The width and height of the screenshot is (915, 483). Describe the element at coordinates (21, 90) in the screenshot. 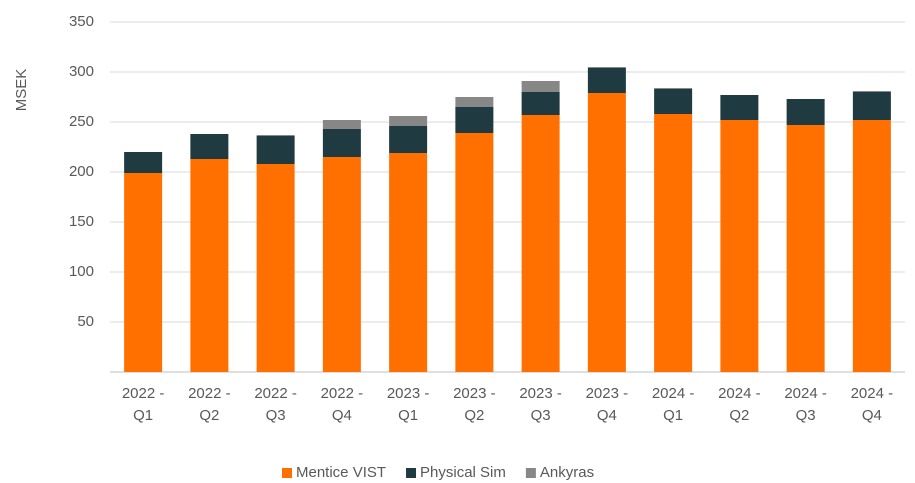

I see `y-axis-label: MSEK` at that location.